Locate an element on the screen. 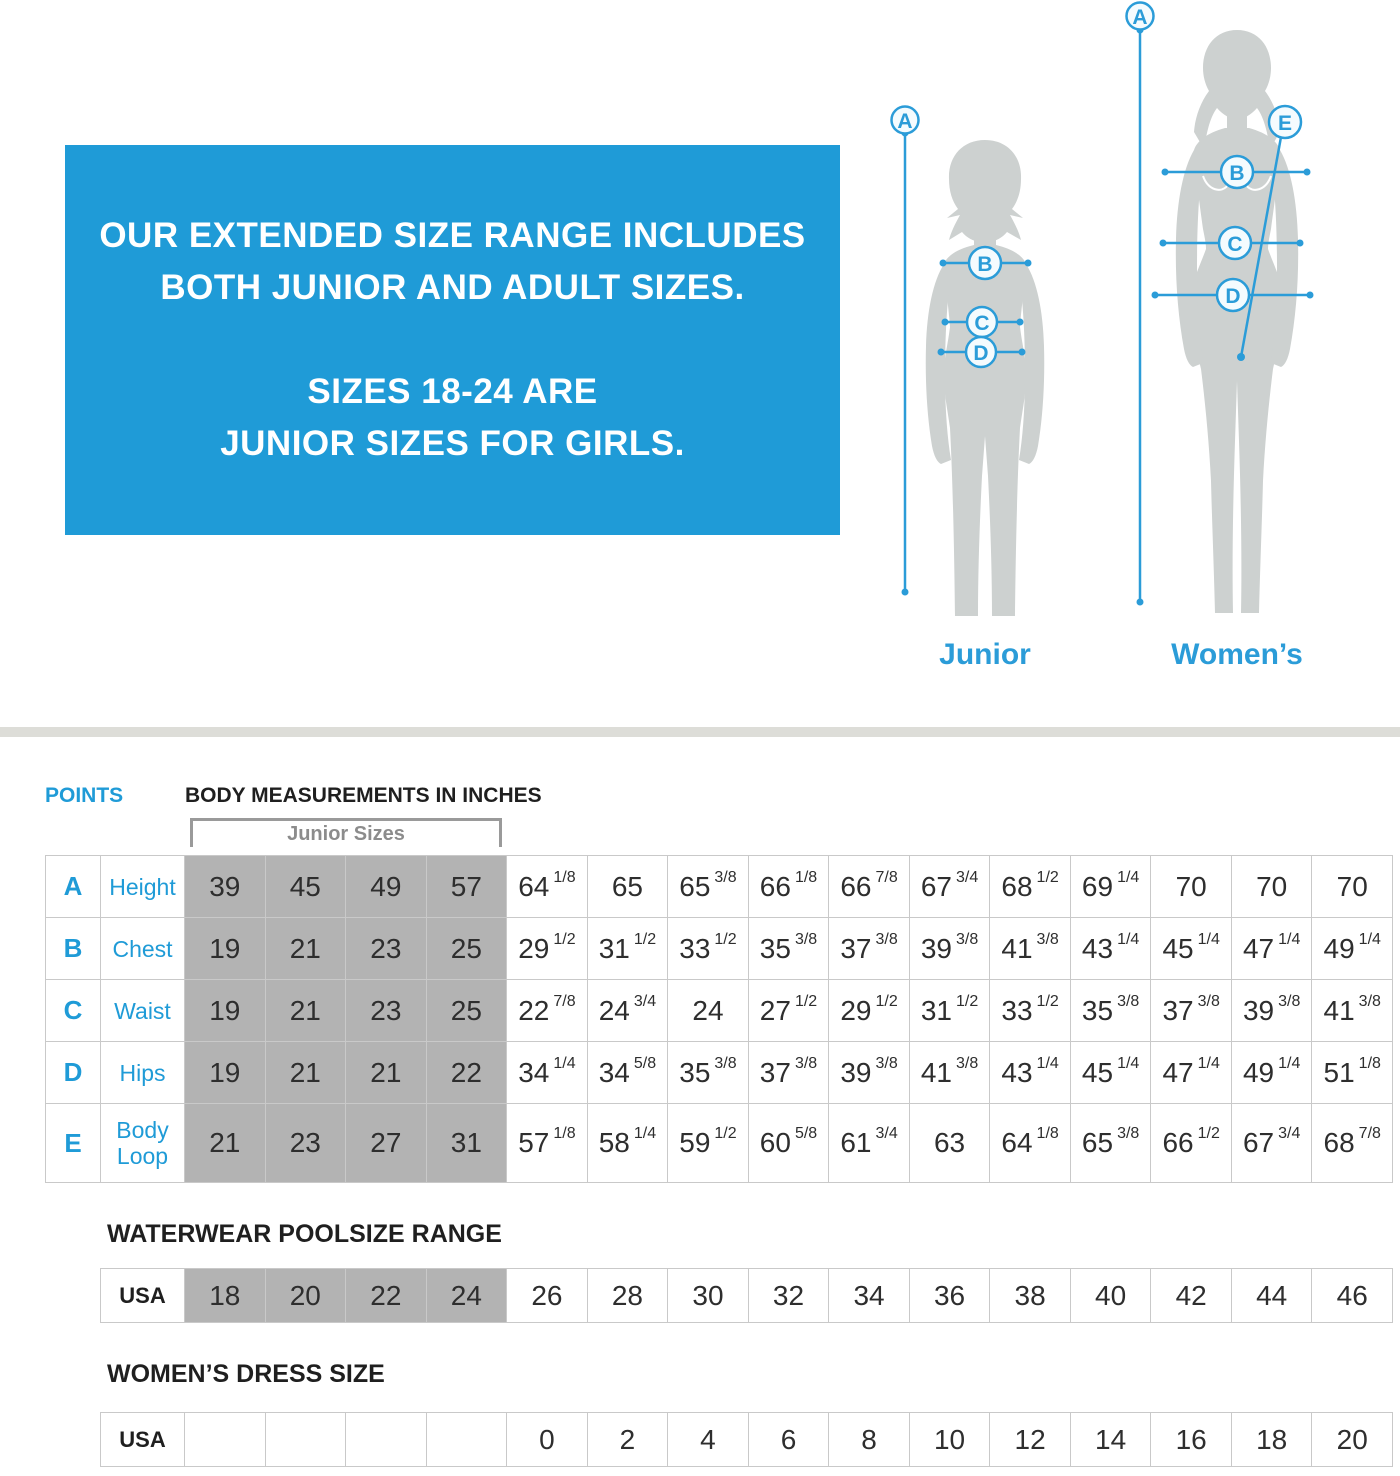 Image resolution: width=1400 pixels, height=1476 pixels. womens-measure-chest: B is located at coordinates (1236, 172).